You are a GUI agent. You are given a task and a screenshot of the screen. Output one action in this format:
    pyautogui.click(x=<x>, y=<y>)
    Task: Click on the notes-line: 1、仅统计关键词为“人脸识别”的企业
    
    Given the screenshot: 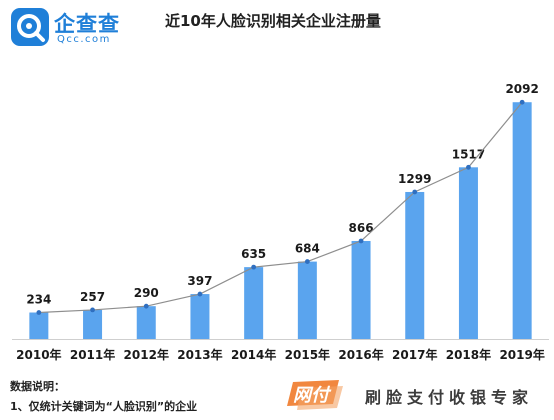 What is the action you would take?
    pyautogui.click(x=104, y=406)
    